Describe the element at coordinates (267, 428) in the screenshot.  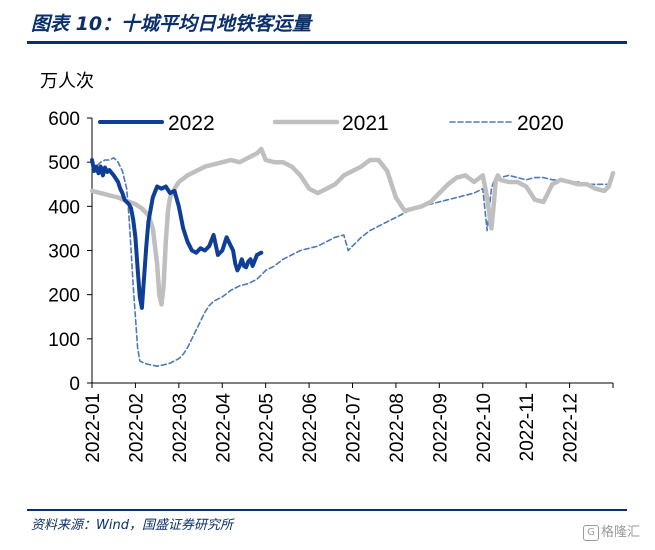
I see `x-tick-label: 2022-05` at that location.